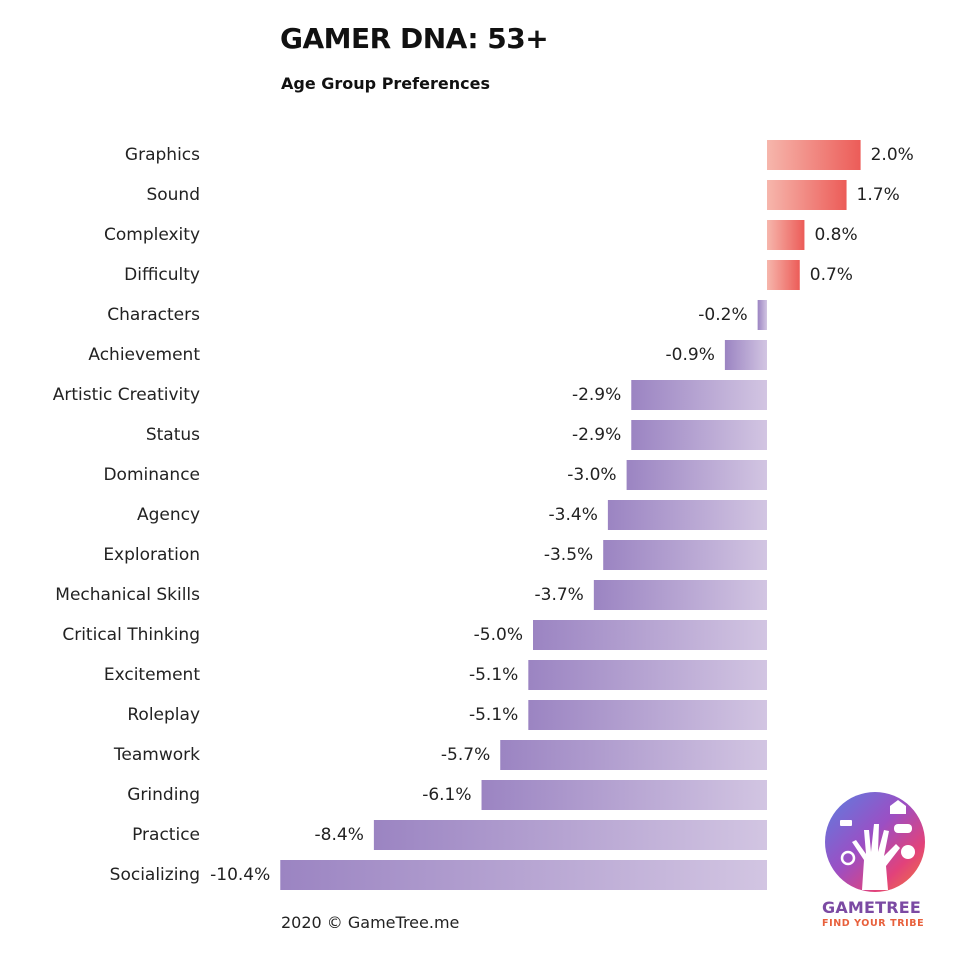 This screenshot has height=980, width=980. What do you see at coordinates (690, 355) in the screenshot?
I see `value-label: -0.9%` at bounding box center [690, 355].